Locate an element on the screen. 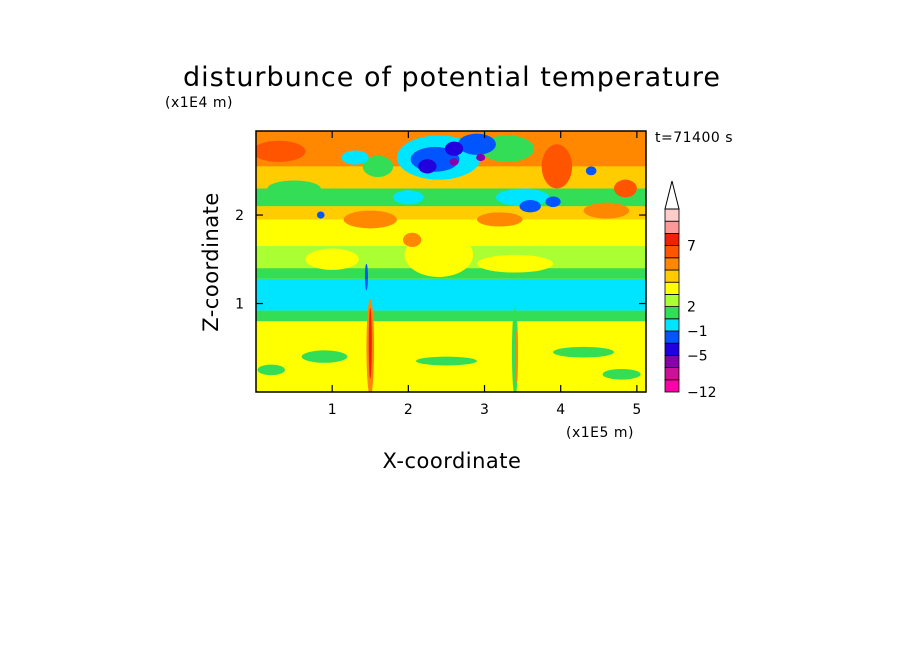 The height and width of the screenshot is (654, 904). x-axis-label: X-coordinate is located at coordinates (452, 461).